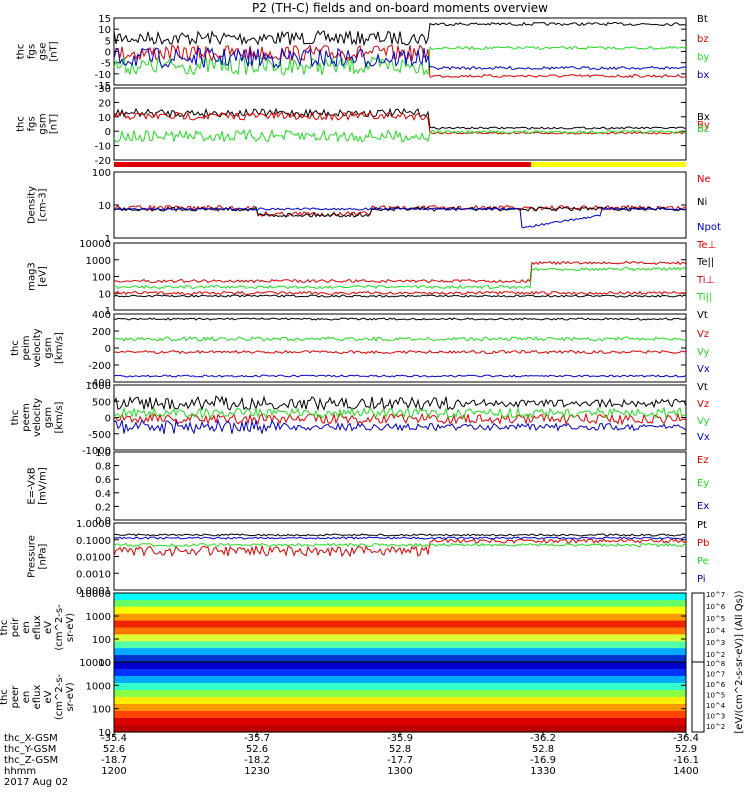 The width and height of the screenshot is (750, 804). What do you see at coordinates (32, 276) in the screenshot?
I see `y-axis-label: mag3` at bounding box center [32, 276].